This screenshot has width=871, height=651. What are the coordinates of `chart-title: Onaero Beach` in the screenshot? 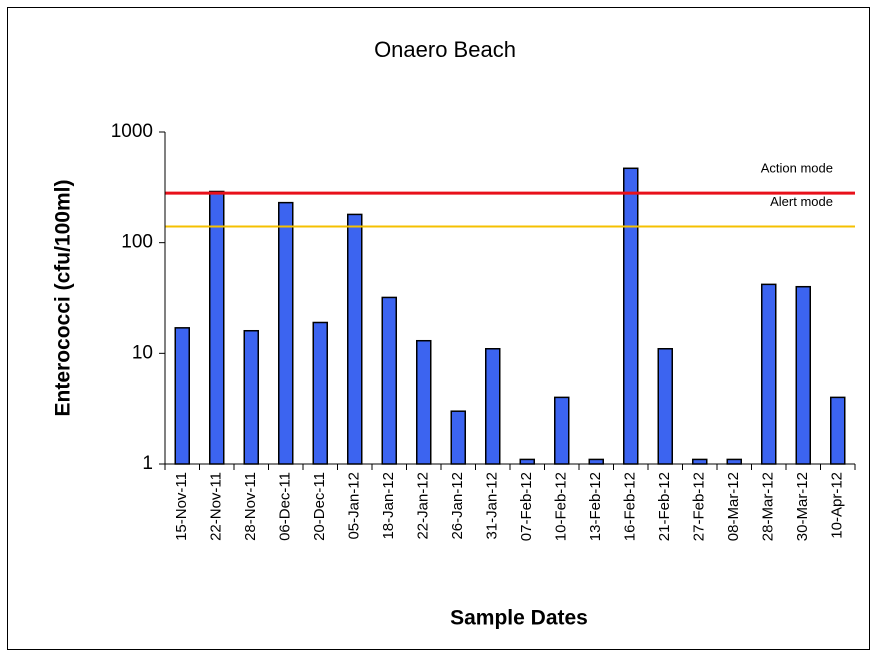 It's located at (445, 49).